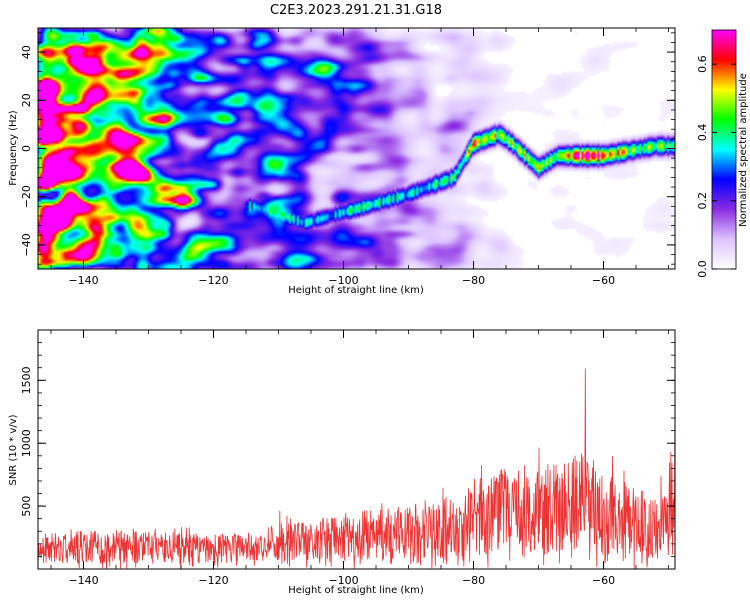 This screenshot has width=750, height=600. What do you see at coordinates (83, 580) in the screenshot?
I see `snr-x-tick-label: −140` at bounding box center [83, 580].